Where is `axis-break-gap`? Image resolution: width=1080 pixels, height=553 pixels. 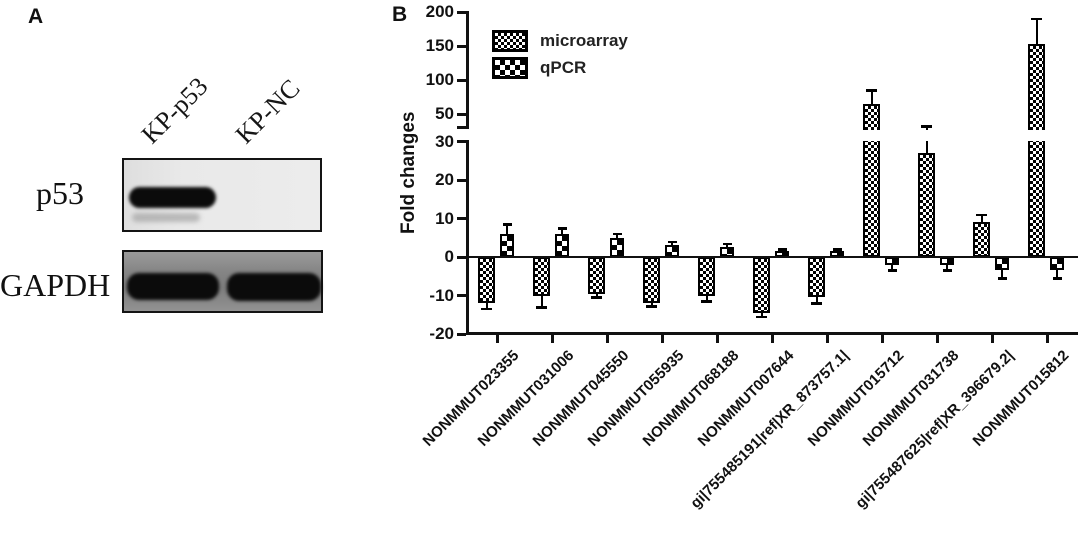 axis-break-gap is located at coordinates (774, 135).